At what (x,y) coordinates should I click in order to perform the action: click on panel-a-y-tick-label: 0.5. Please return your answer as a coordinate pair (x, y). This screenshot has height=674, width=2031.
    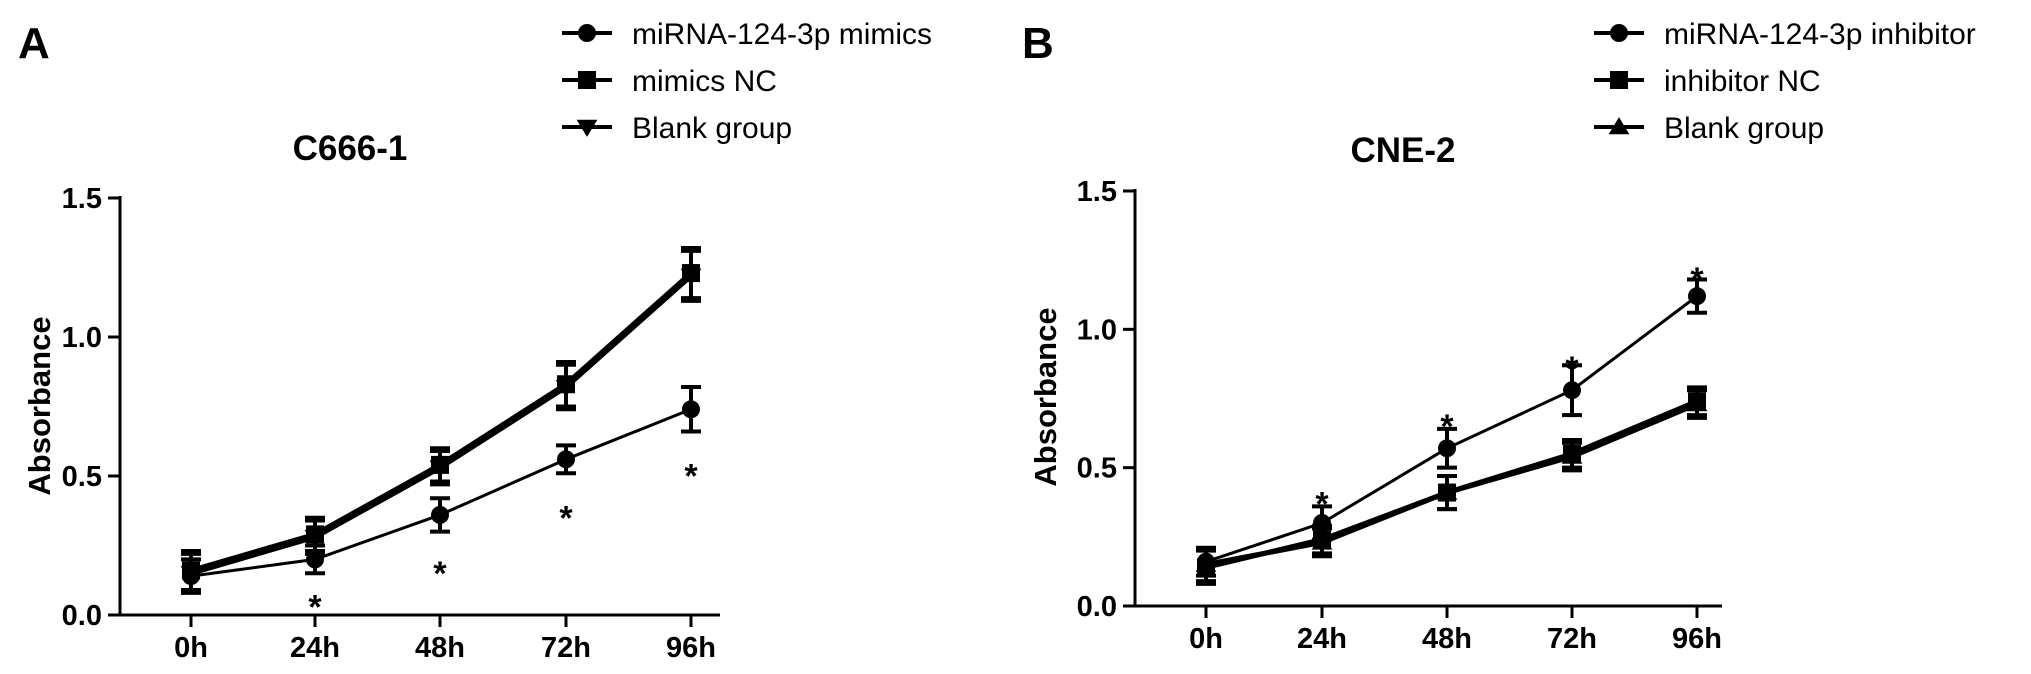
    Looking at the image, I should click on (82, 477).